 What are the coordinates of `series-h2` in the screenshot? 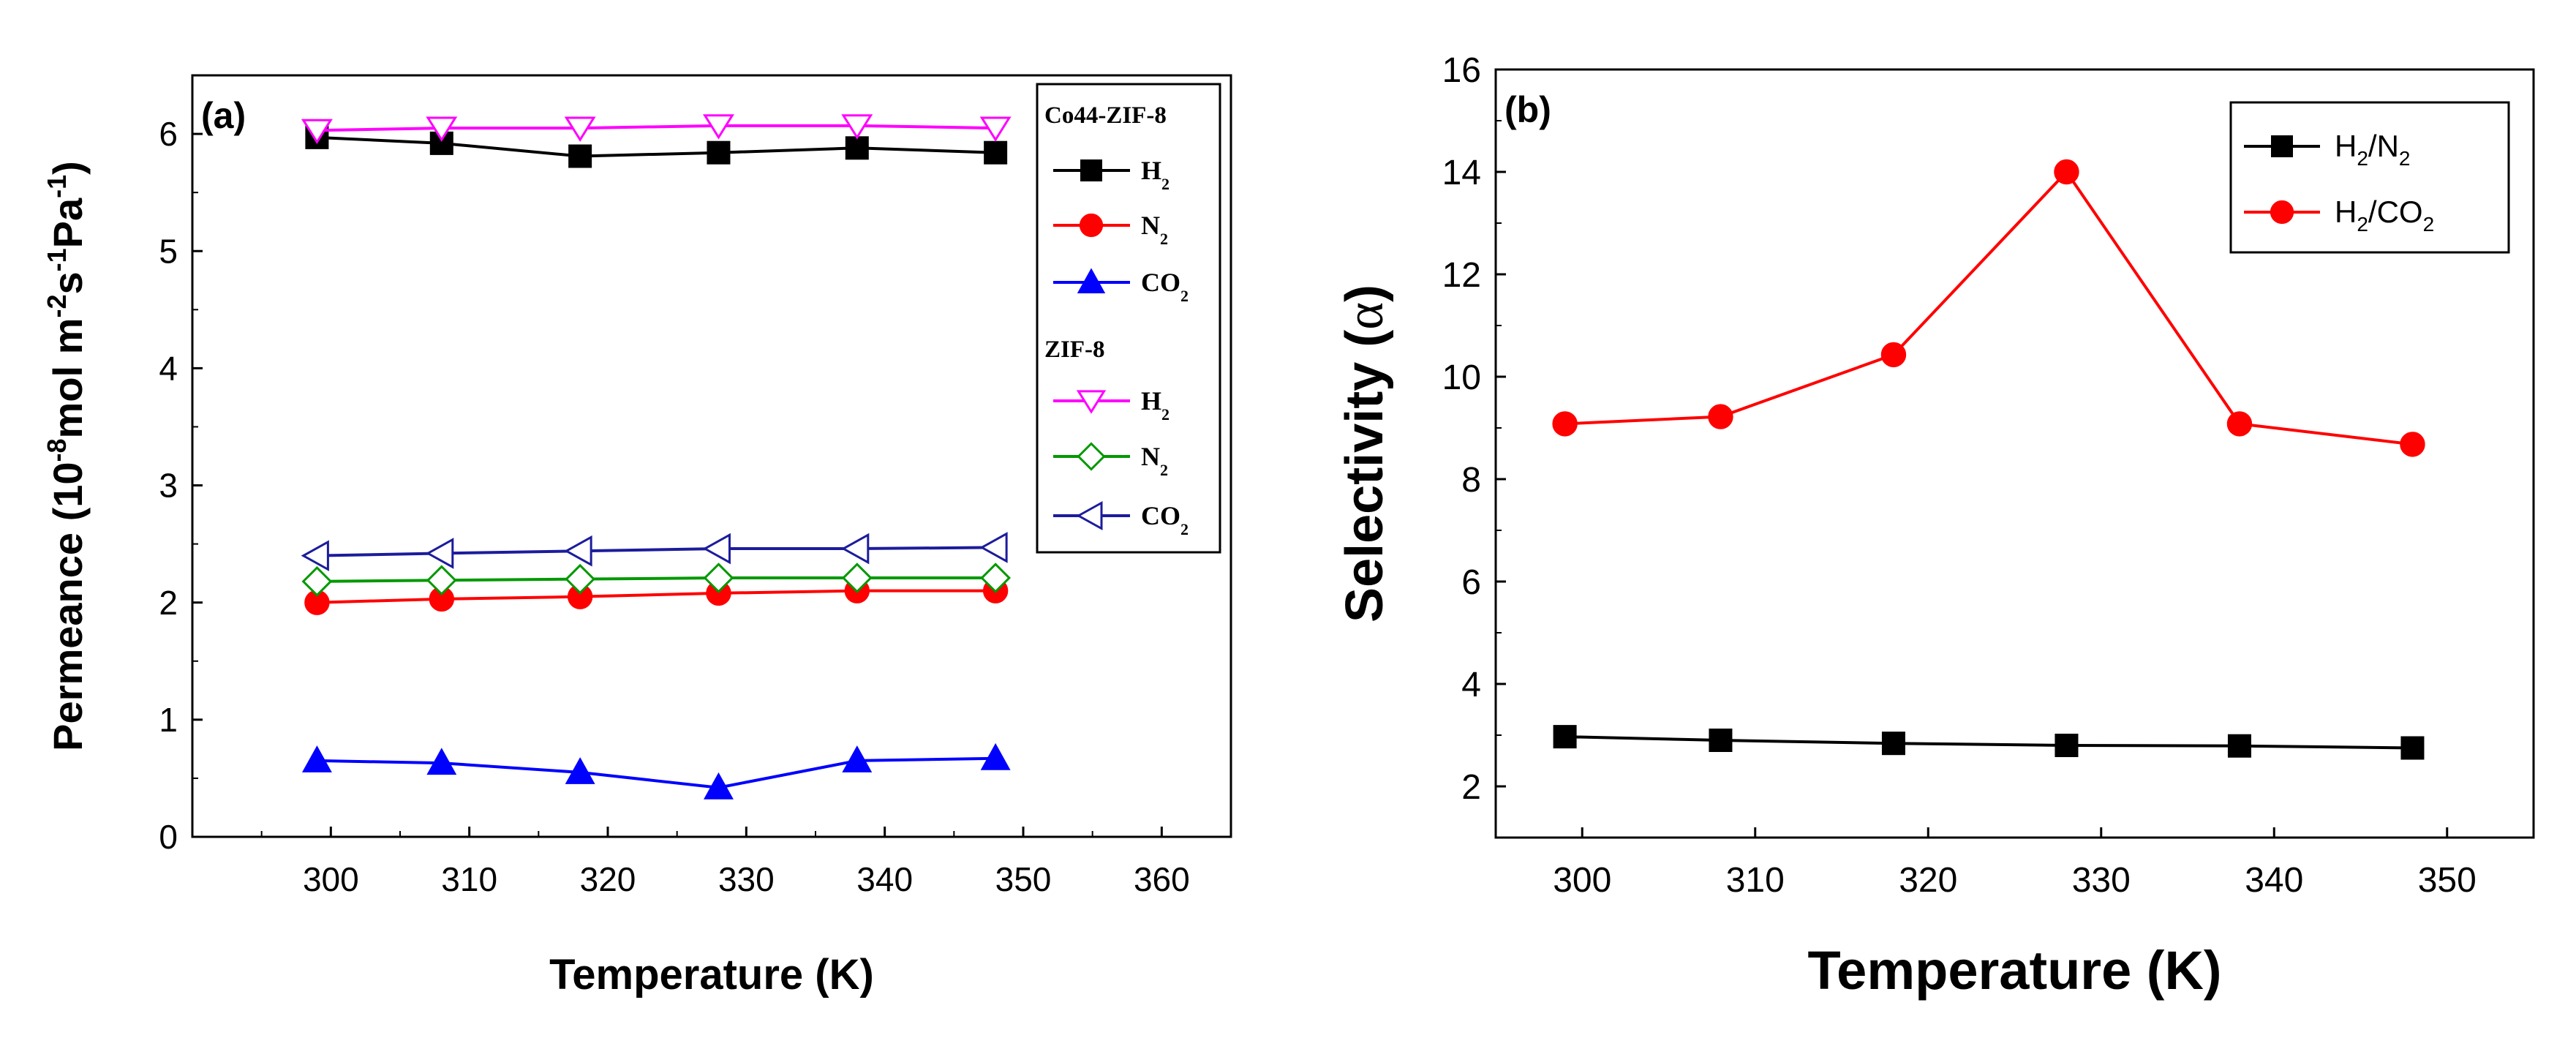 It's located at (656, 129).